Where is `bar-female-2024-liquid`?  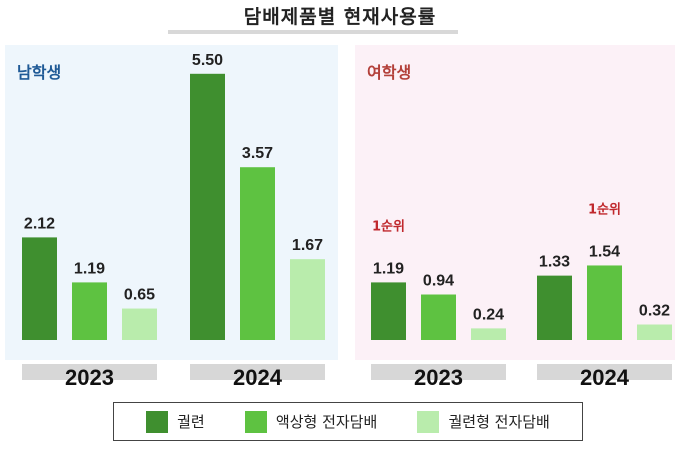
bar-female-2024-liquid is located at coordinates (604, 302).